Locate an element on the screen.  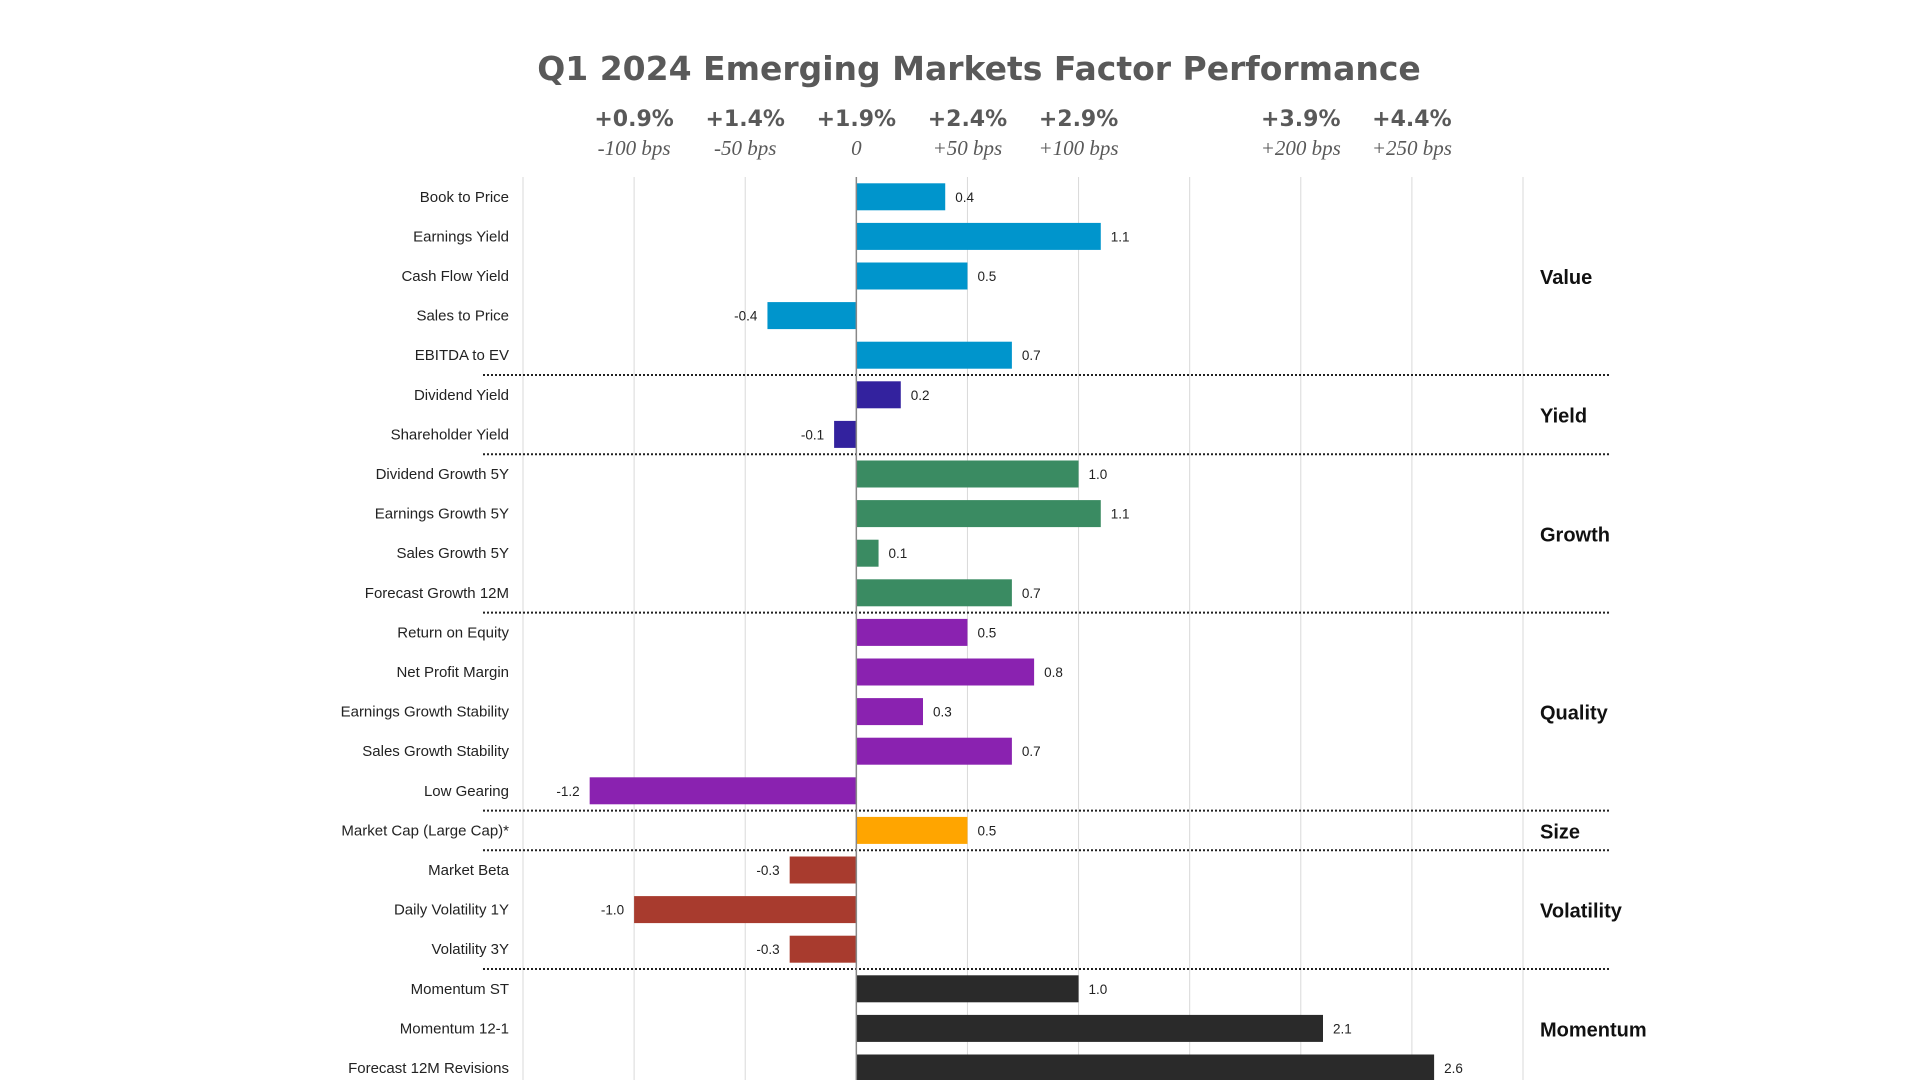
category-label: EBITDA to EV is located at coordinates (462, 355).